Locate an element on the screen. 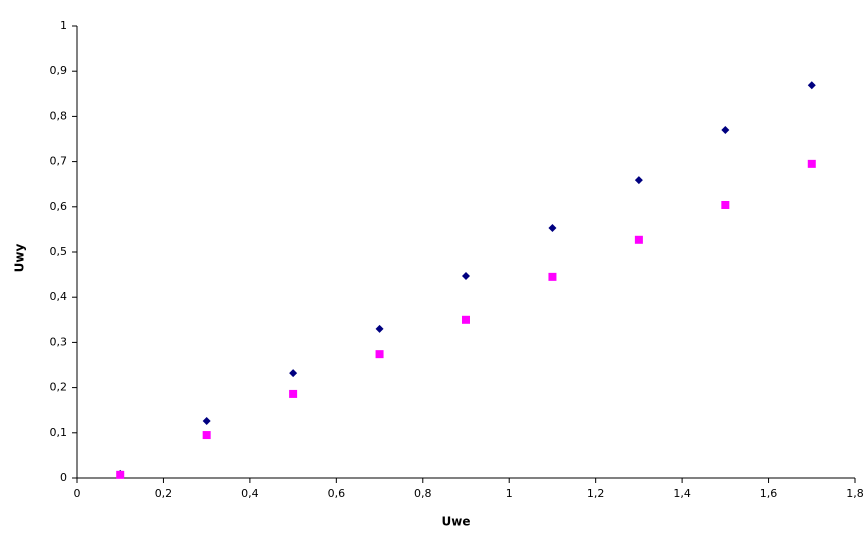  y-tick-label: 0,4 is located at coordinates (59, 296).